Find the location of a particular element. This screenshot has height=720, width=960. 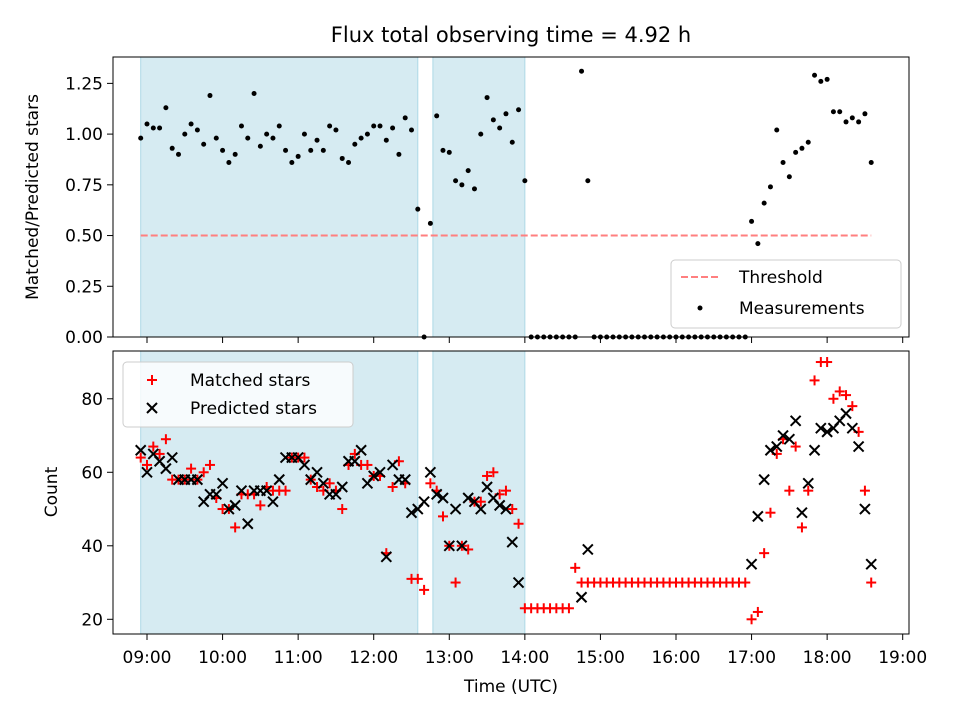

threshold-legend-label: Threshold is located at coordinates (780, 278).